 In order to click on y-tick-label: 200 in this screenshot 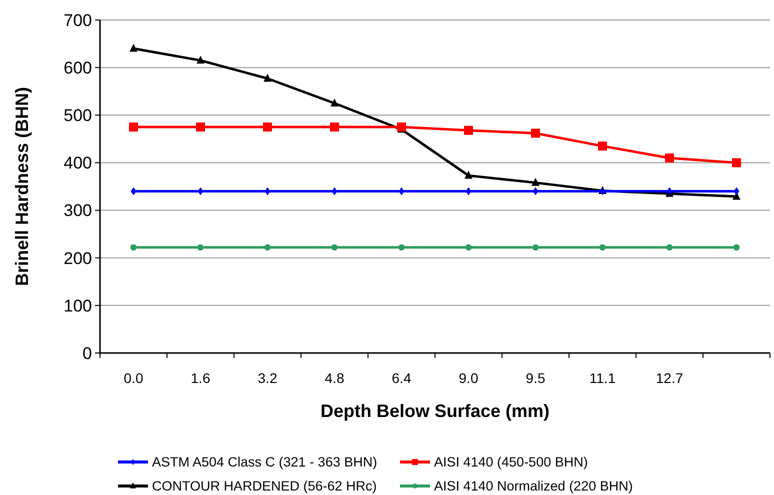, I will do `click(78, 258)`.